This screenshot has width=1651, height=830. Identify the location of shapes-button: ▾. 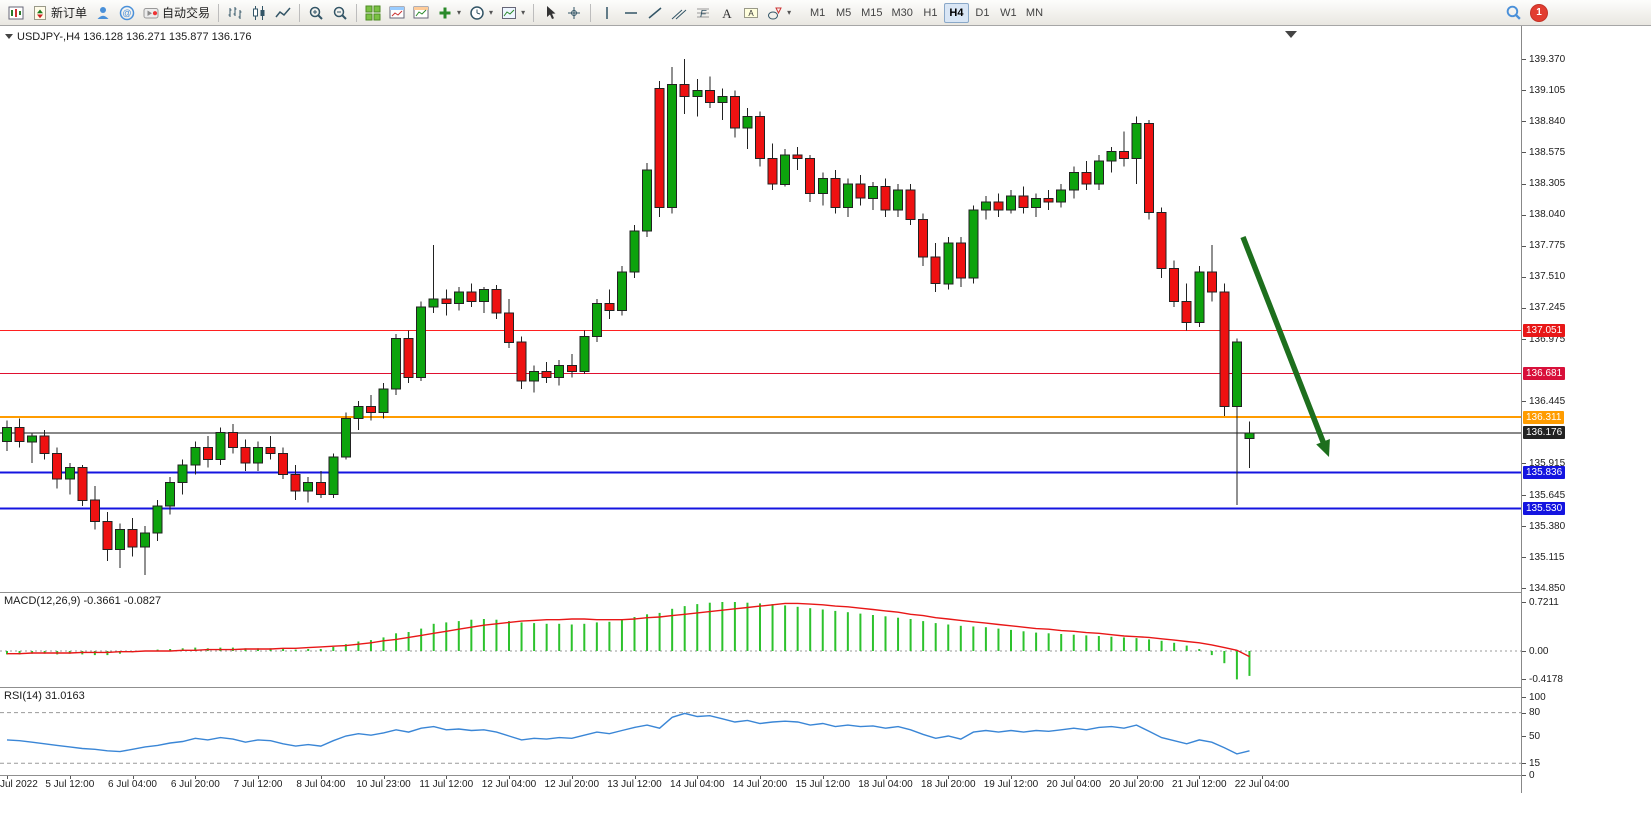
(779, 13).